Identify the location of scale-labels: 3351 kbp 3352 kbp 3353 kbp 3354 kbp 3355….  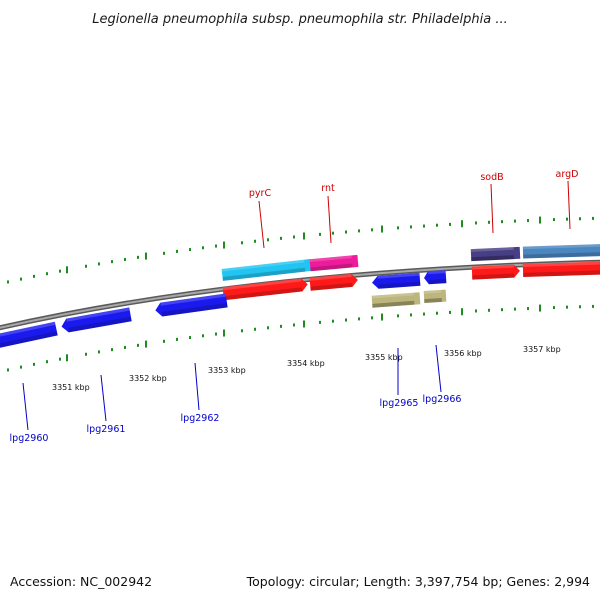
(306, 368).